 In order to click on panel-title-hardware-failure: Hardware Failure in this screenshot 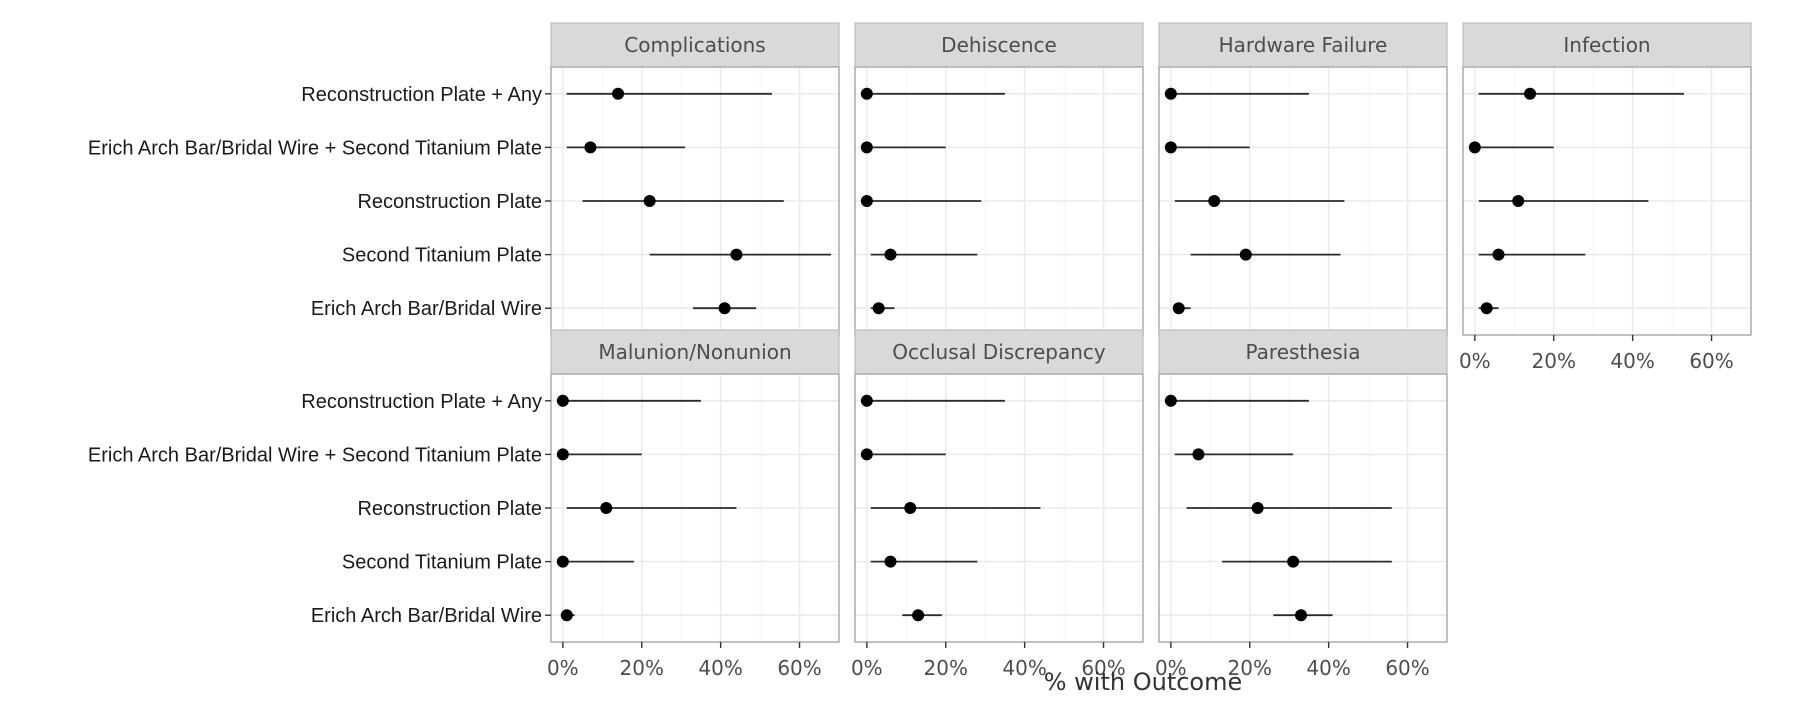, I will do `click(1303, 45)`.